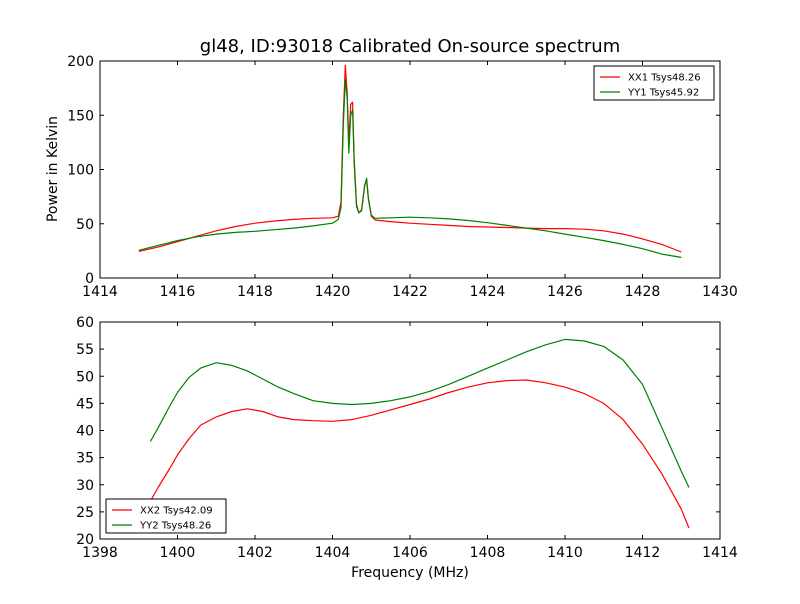  Describe the element at coordinates (80, 171) in the screenshot. I see `top-y-tick-label: 100` at that location.